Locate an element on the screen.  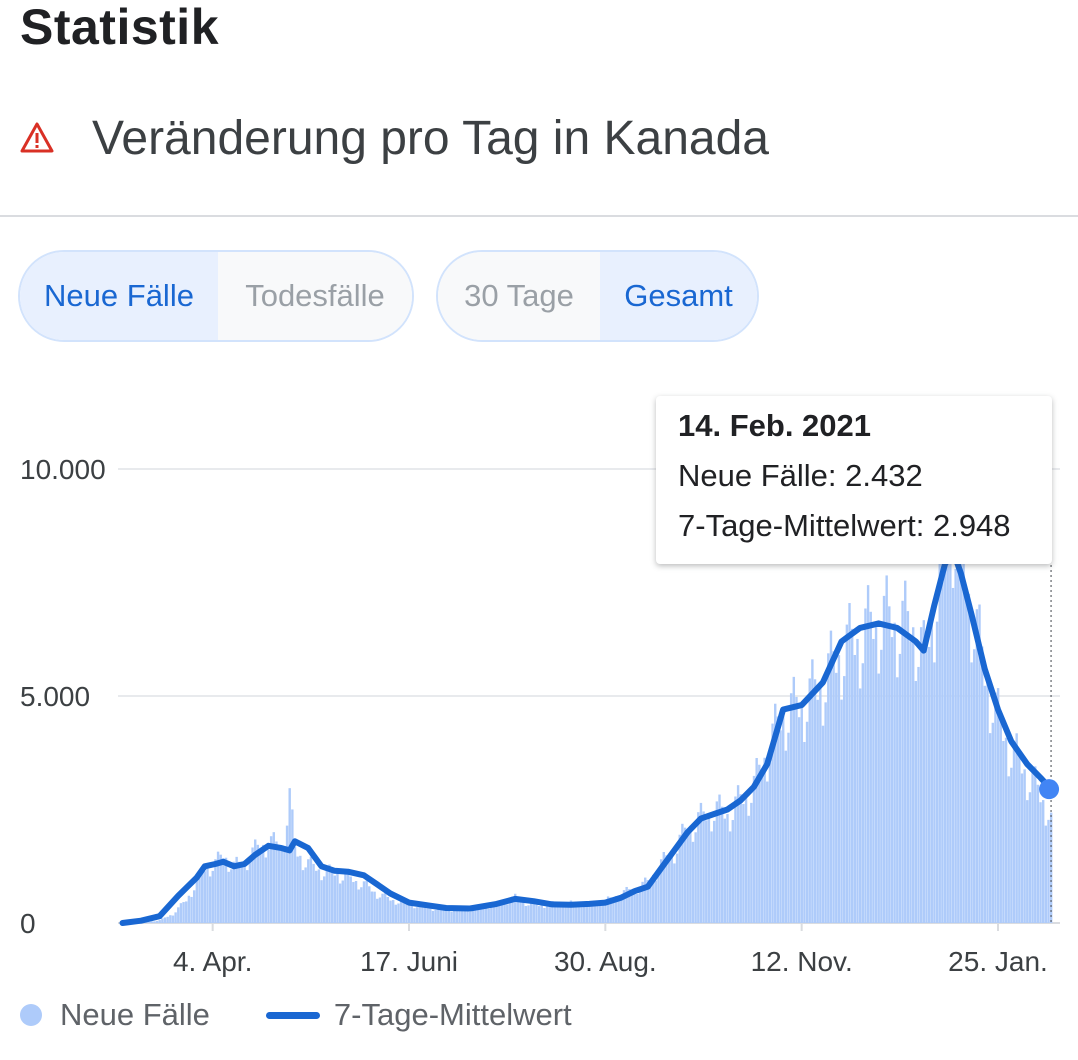
deaths-button: Todesfälle is located at coordinates (315, 296).